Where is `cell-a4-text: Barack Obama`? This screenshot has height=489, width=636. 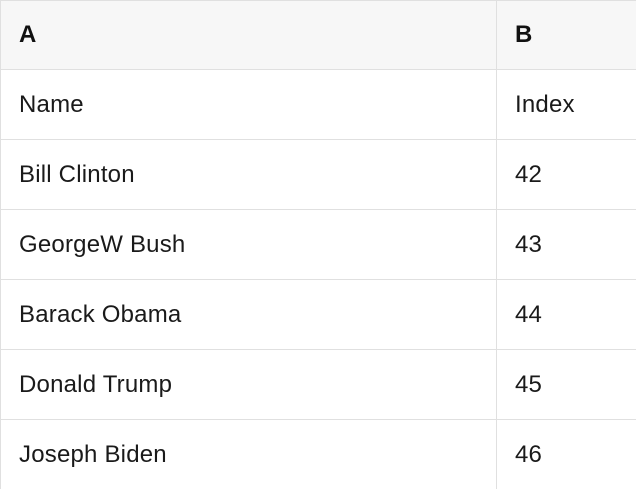 cell-a4-text: Barack Obama is located at coordinates (100, 314).